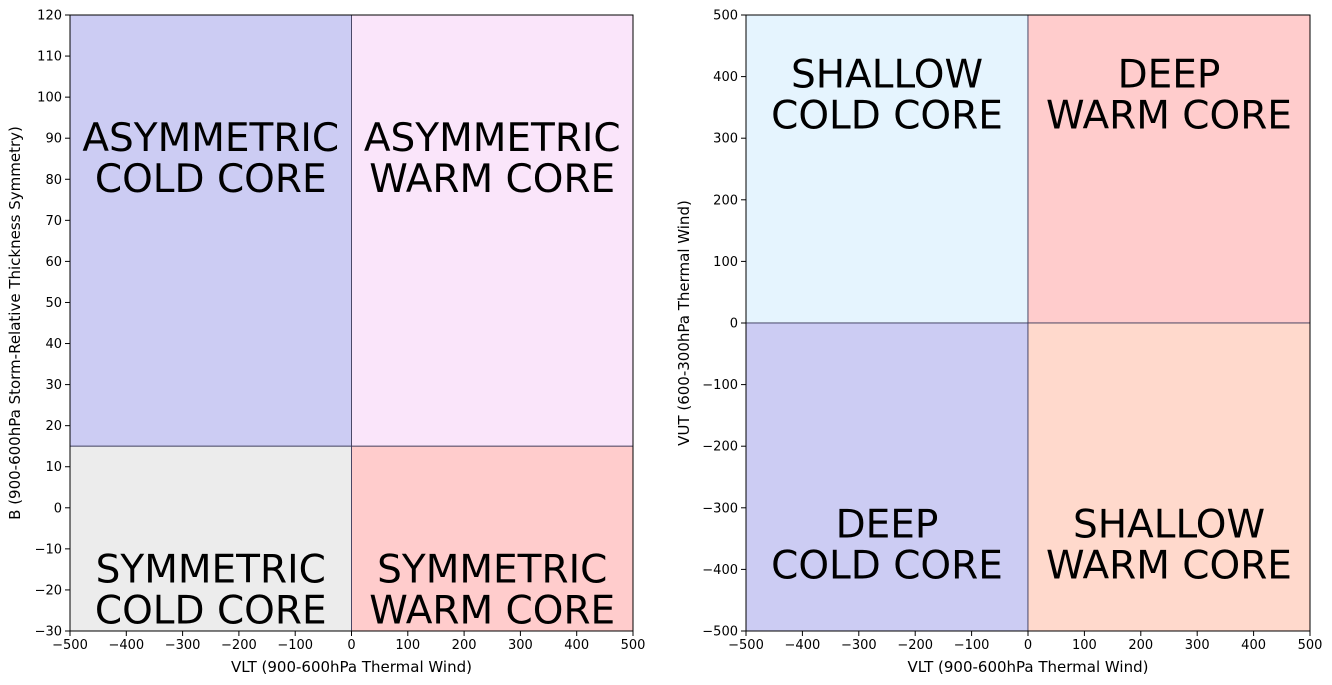  I want to click on y-tick-label: 110, so click(49, 57).